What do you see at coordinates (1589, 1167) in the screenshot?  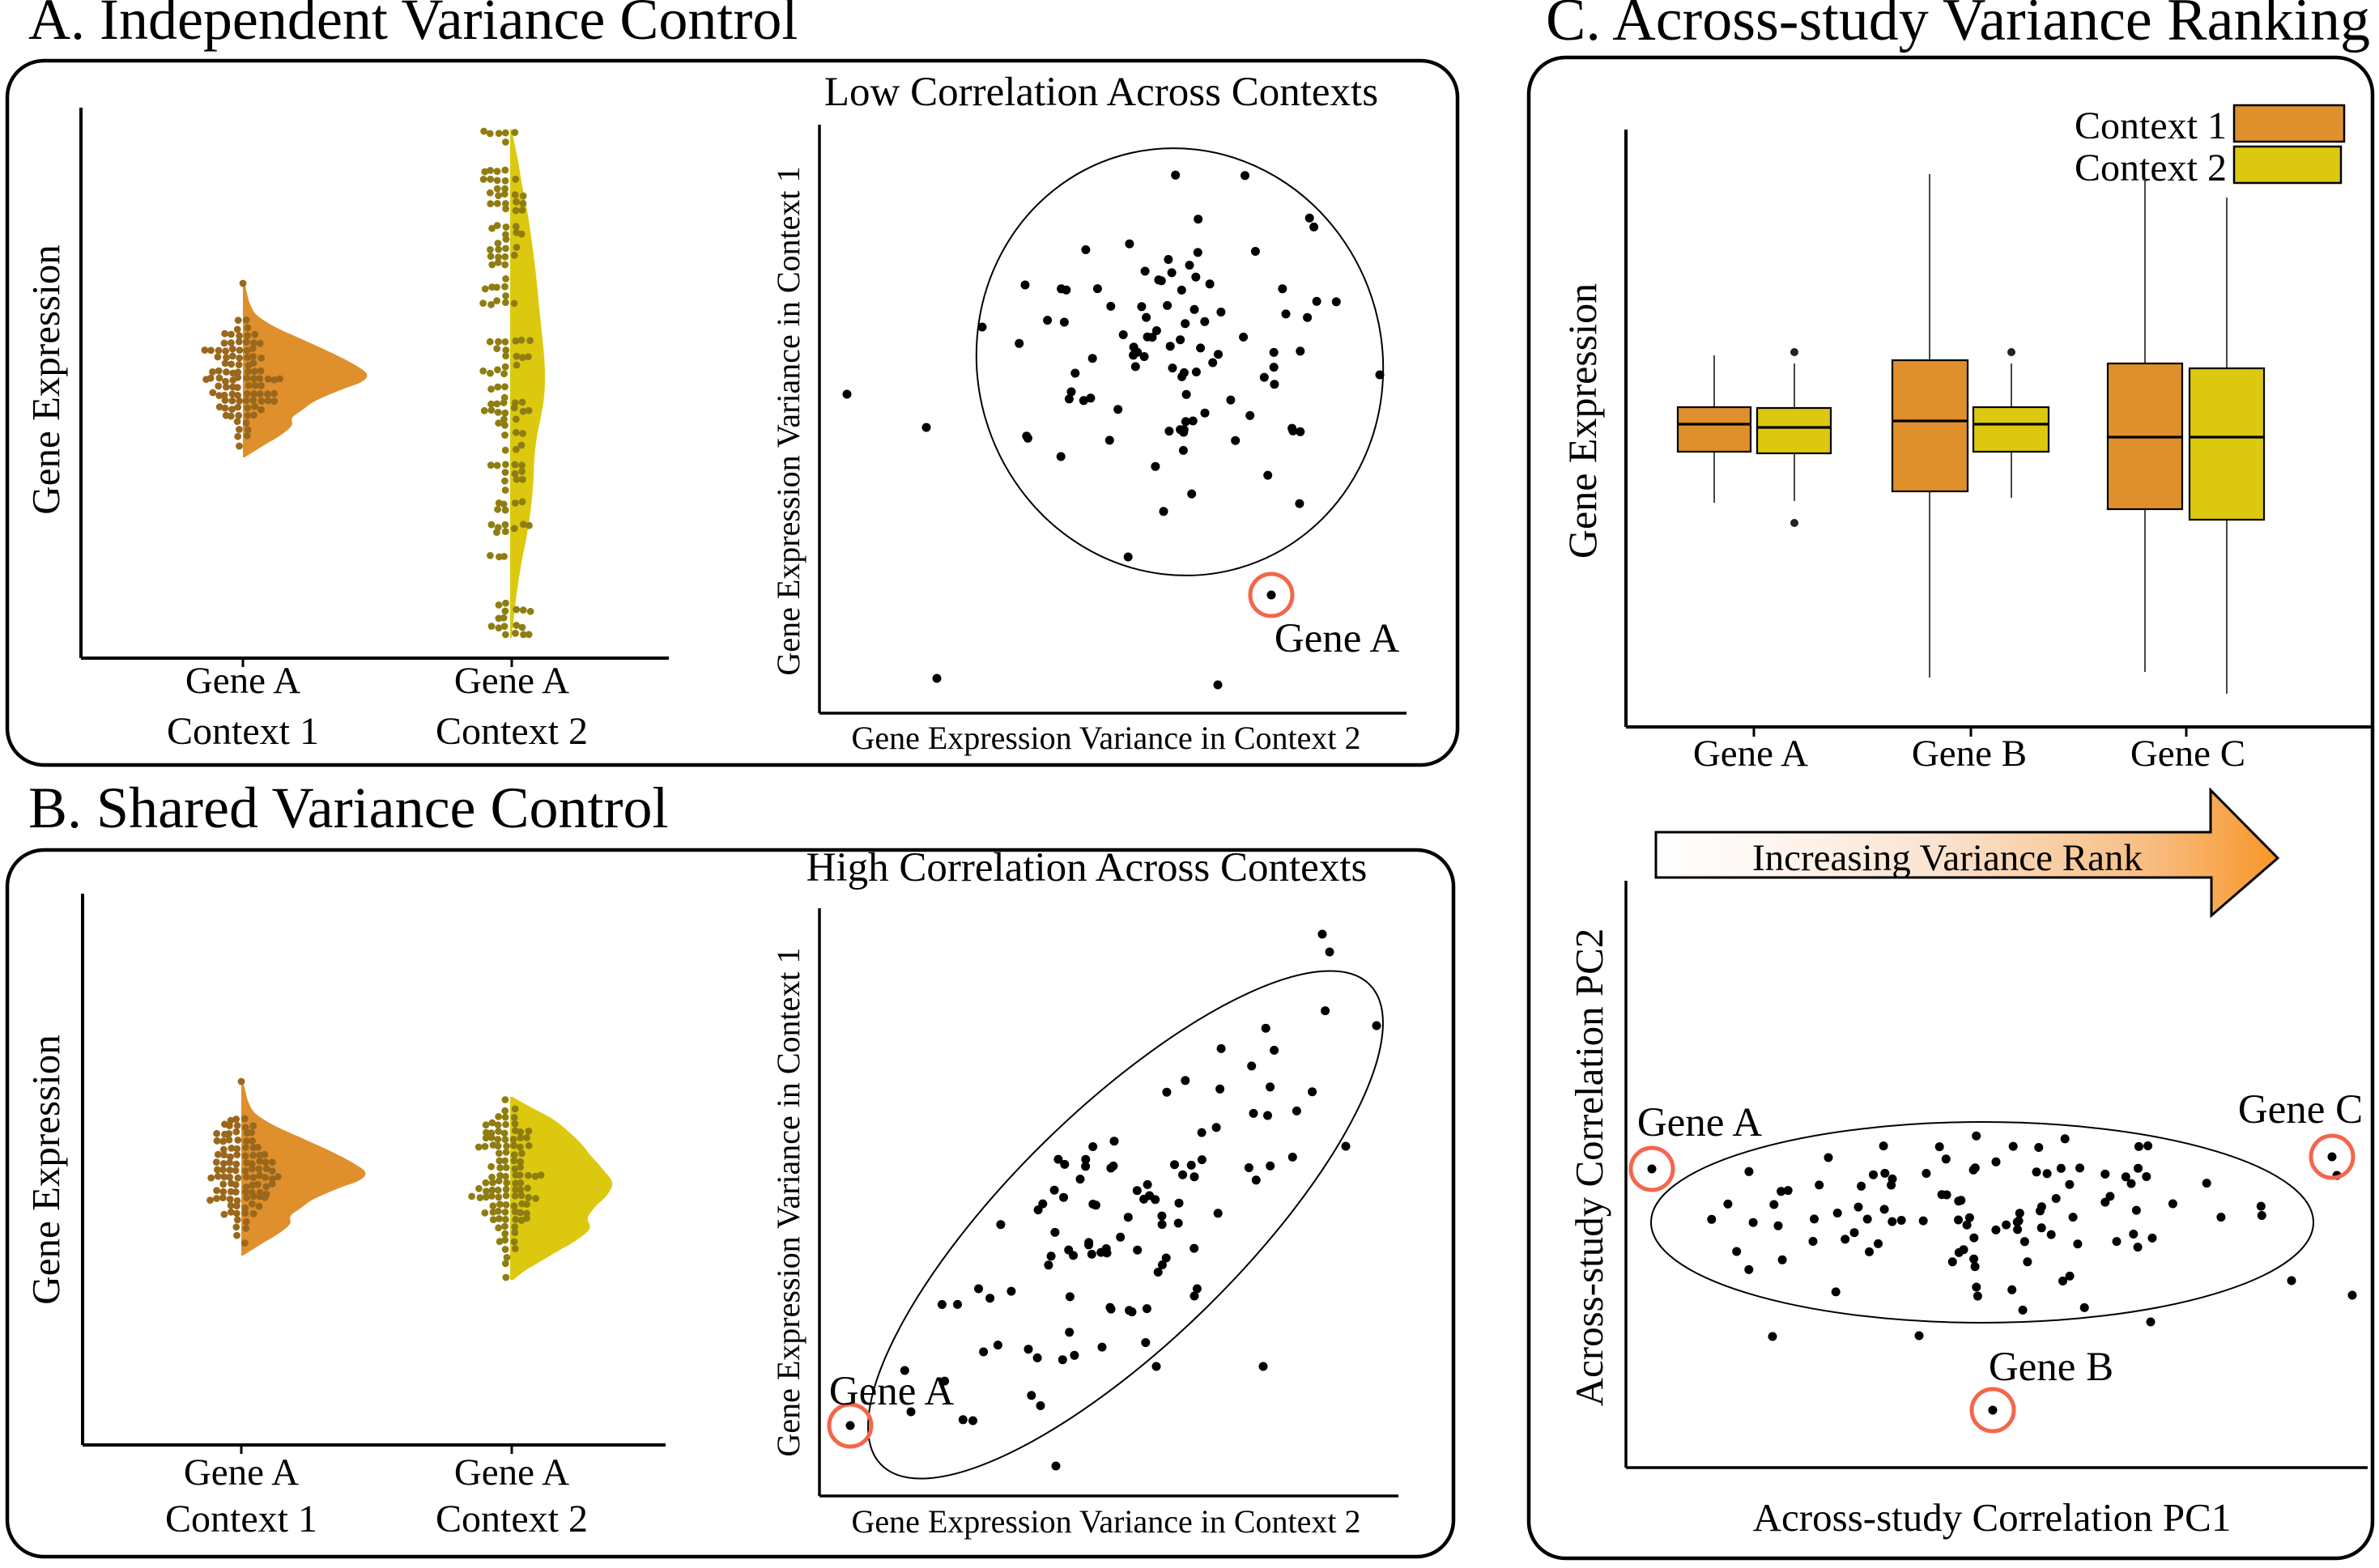 I see `svg-text: Across-study Correlation PC2` at bounding box center [1589, 1167].